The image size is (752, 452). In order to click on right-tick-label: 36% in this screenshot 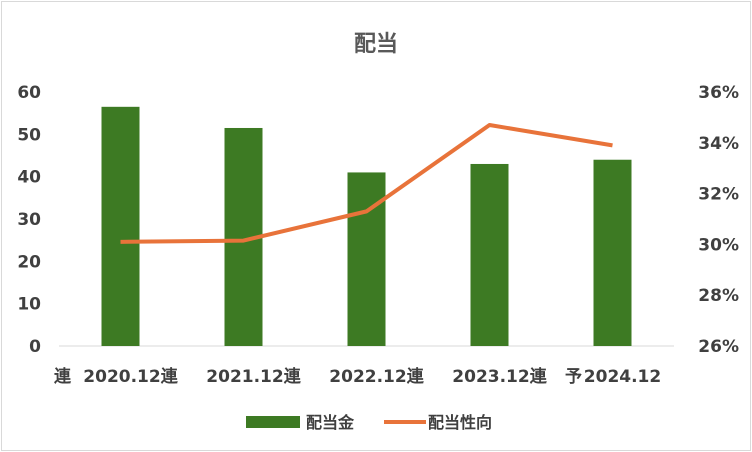, I will do `click(718, 93)`.